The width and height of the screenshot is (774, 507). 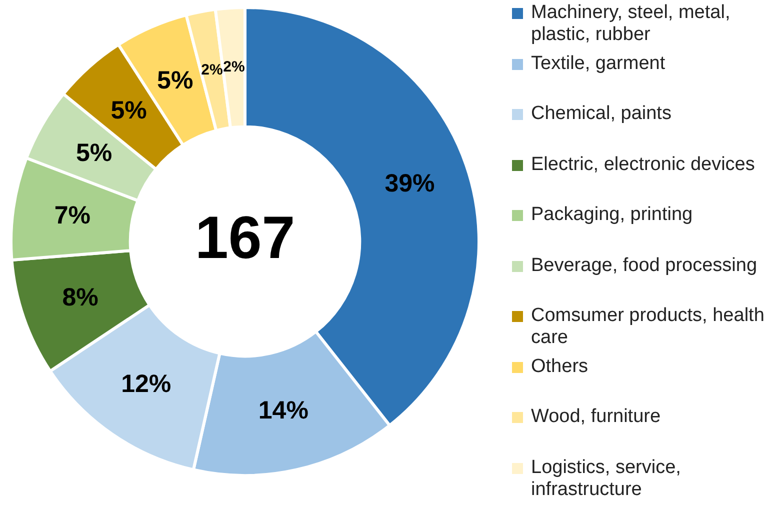 What do you see at coordinates (72, 216) in the screenshot?
I see `data-label: 7%` at bounding box center [72, 216].